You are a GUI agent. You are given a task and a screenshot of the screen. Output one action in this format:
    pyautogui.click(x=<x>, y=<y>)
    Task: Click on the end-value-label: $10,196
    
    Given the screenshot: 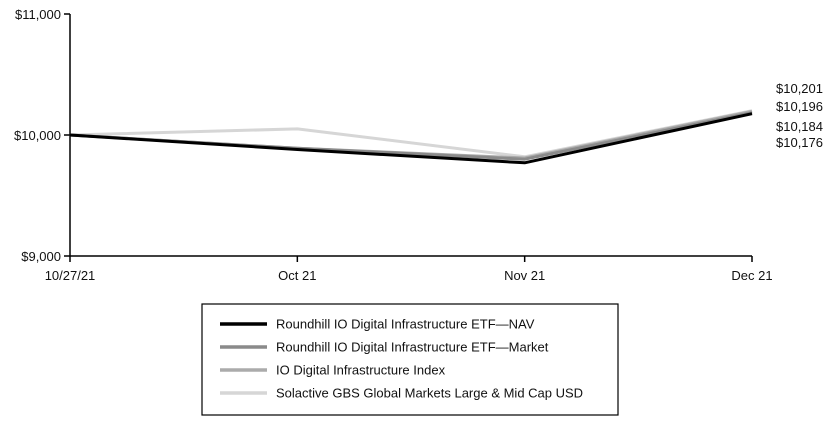 What is the action you would take?
    pyautogui.click(x=799, y=106)
    